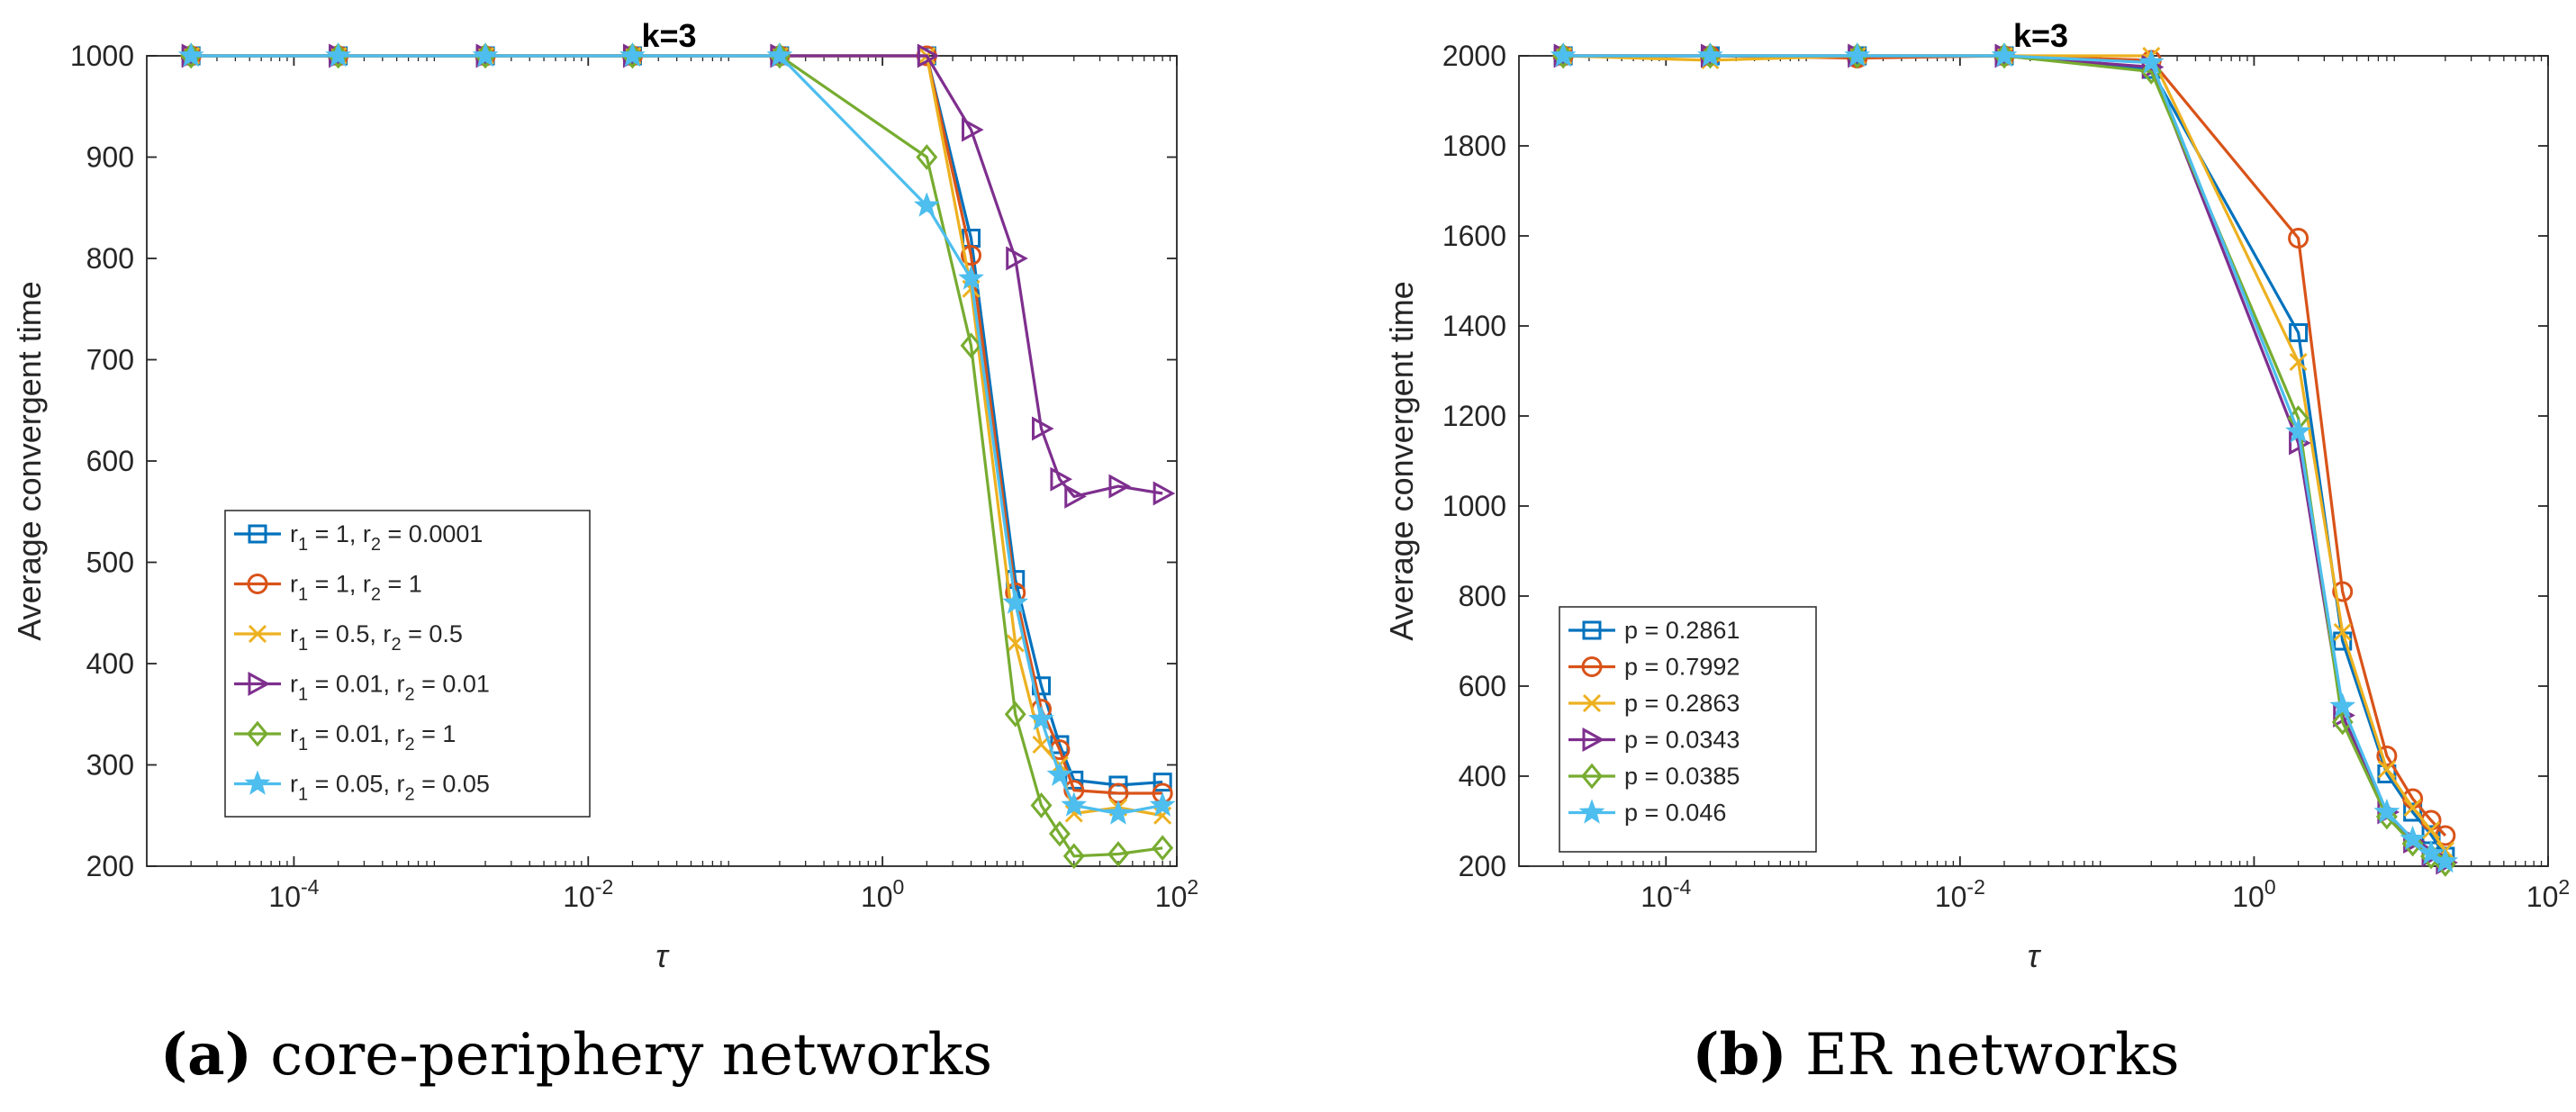 The height and width of the screenshot is (1112, 2576). Describe the element at coordinates (110, 765) in the screenshot. I see `y-tick-label: 300` at that location.